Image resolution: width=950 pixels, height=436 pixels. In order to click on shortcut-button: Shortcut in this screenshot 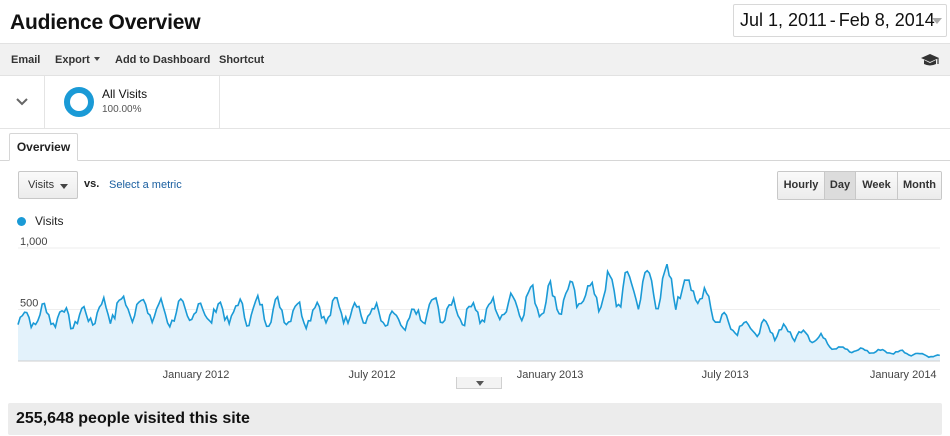, I will do `click(242, 60)`.